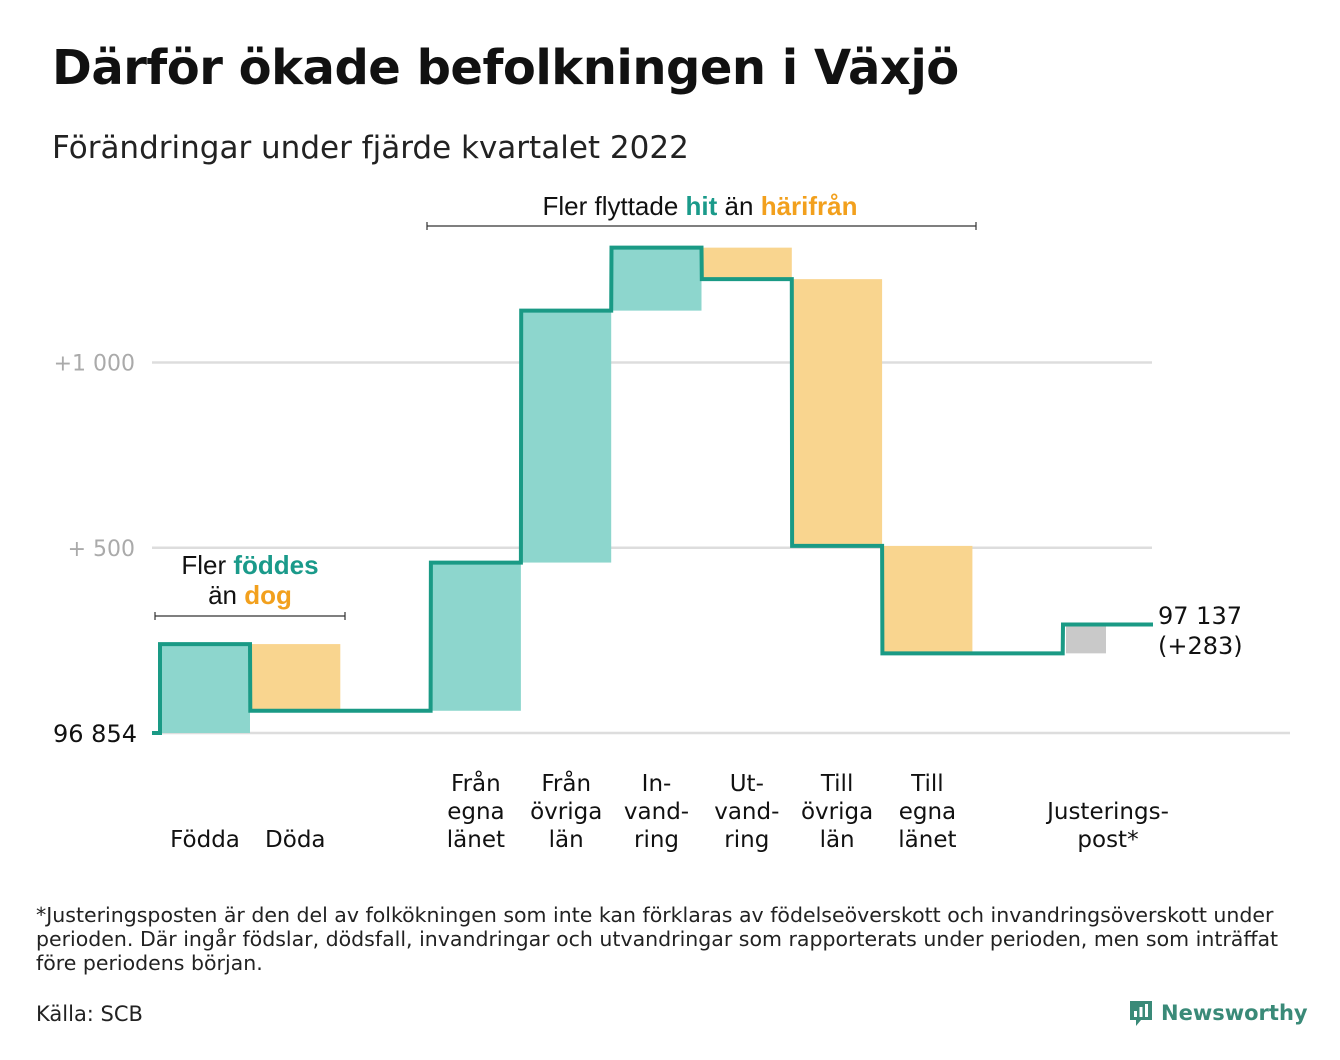 The image size is (1340, 1060). What do you see at coordinates (1107, 812) in the screenshot?
I see `x-label: Justerings-` at bounding box center [1107, 812].